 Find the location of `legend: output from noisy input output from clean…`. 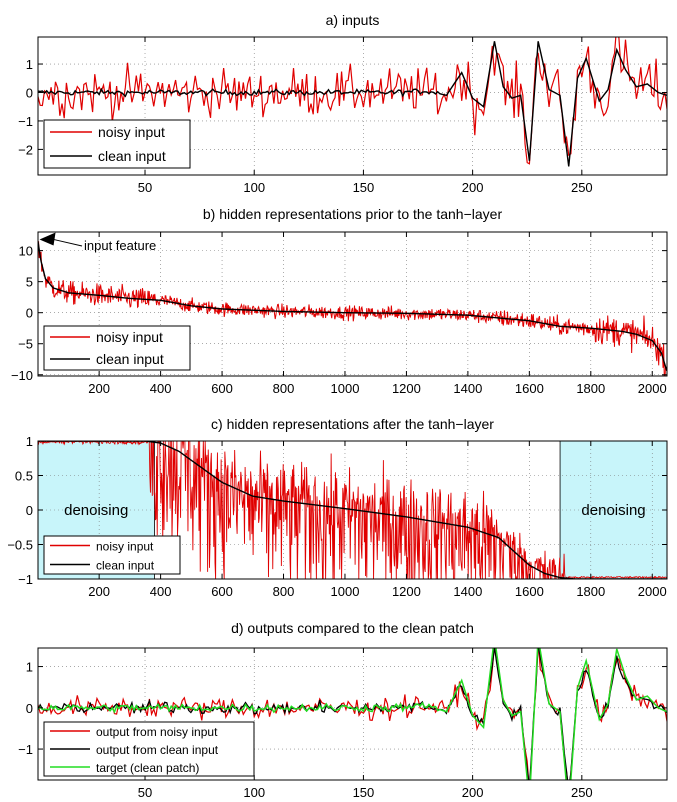

legend: output from noisy input output from clean… is located at coordinates (149, 749).